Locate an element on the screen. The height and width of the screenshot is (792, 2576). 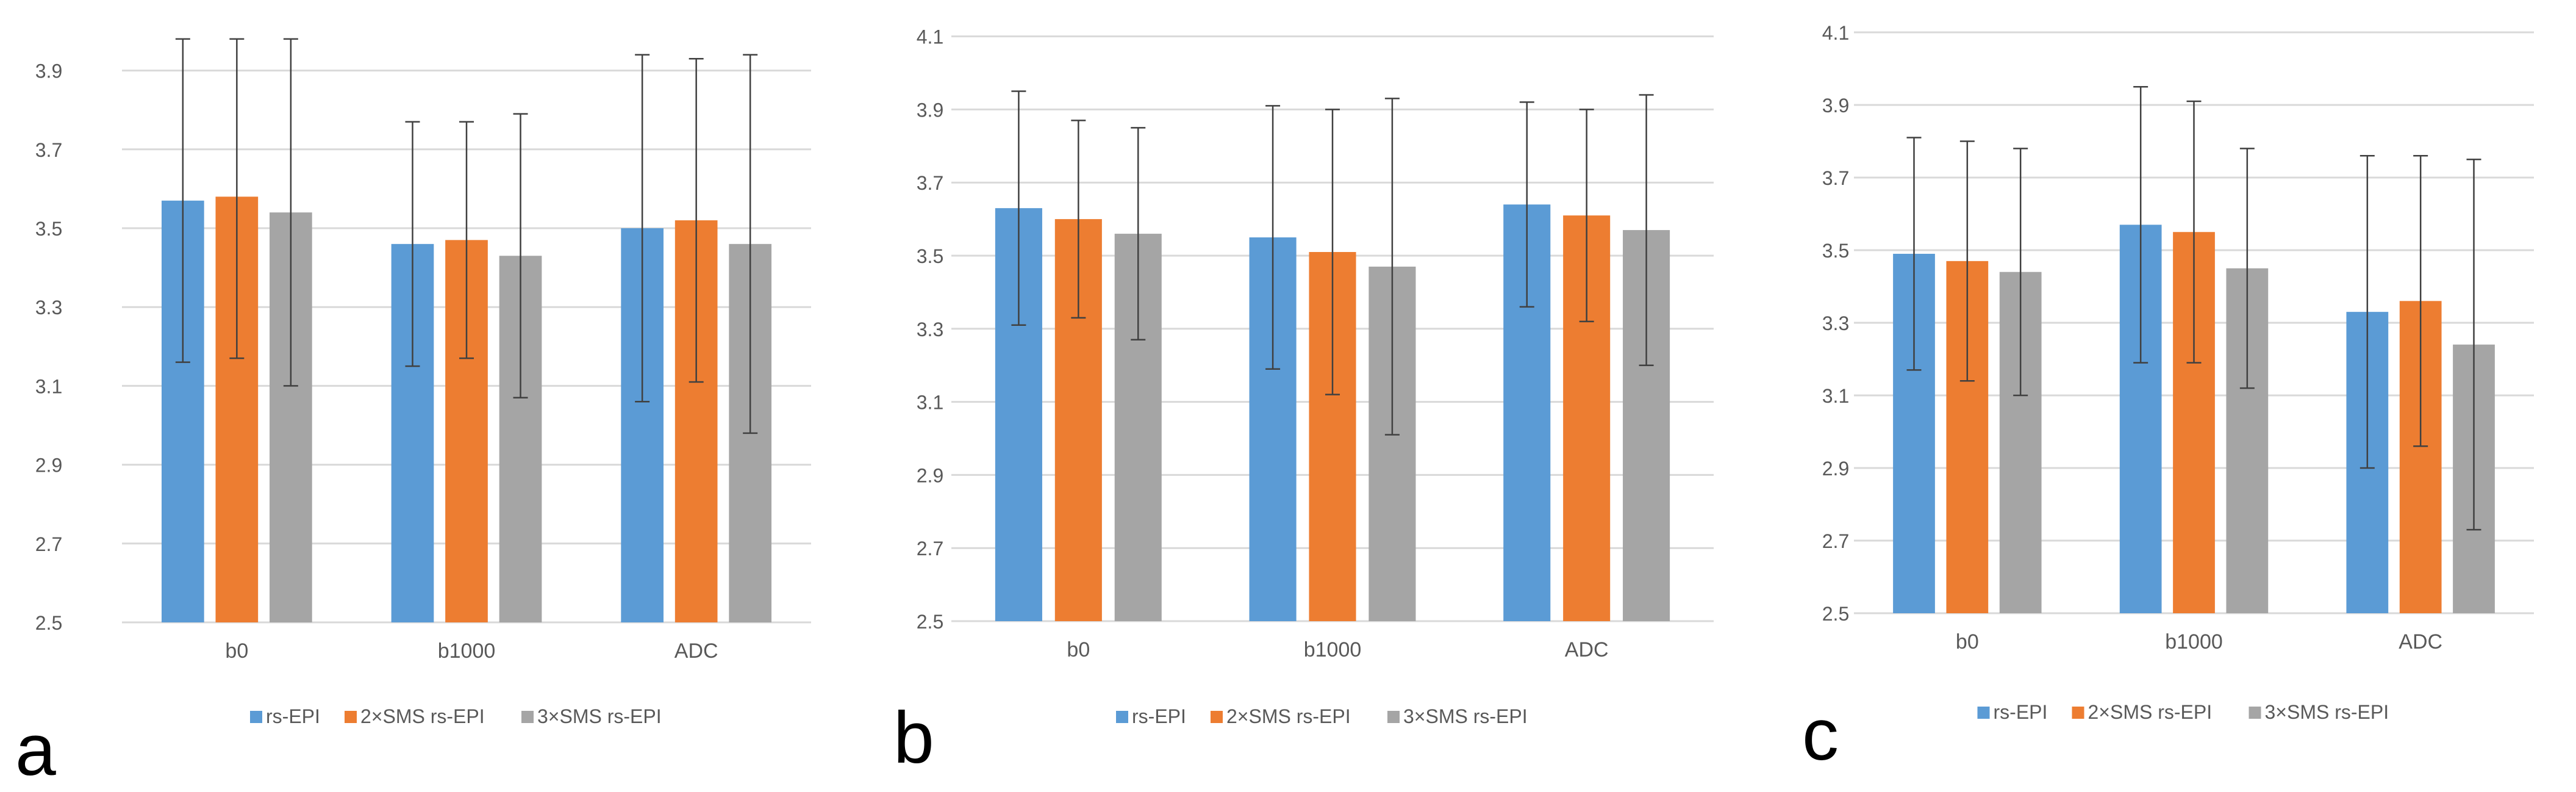
panel-label: b is located at coordinates (913, 738).